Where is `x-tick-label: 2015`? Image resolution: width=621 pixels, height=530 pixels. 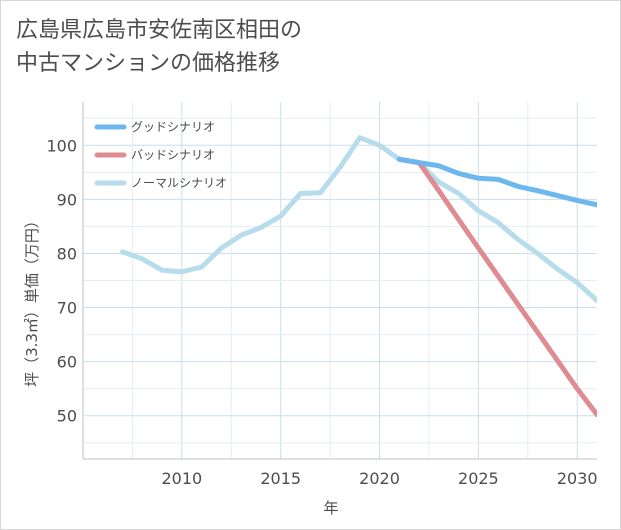
x-tick-label: 2015 is located at coordinates (280, 478).